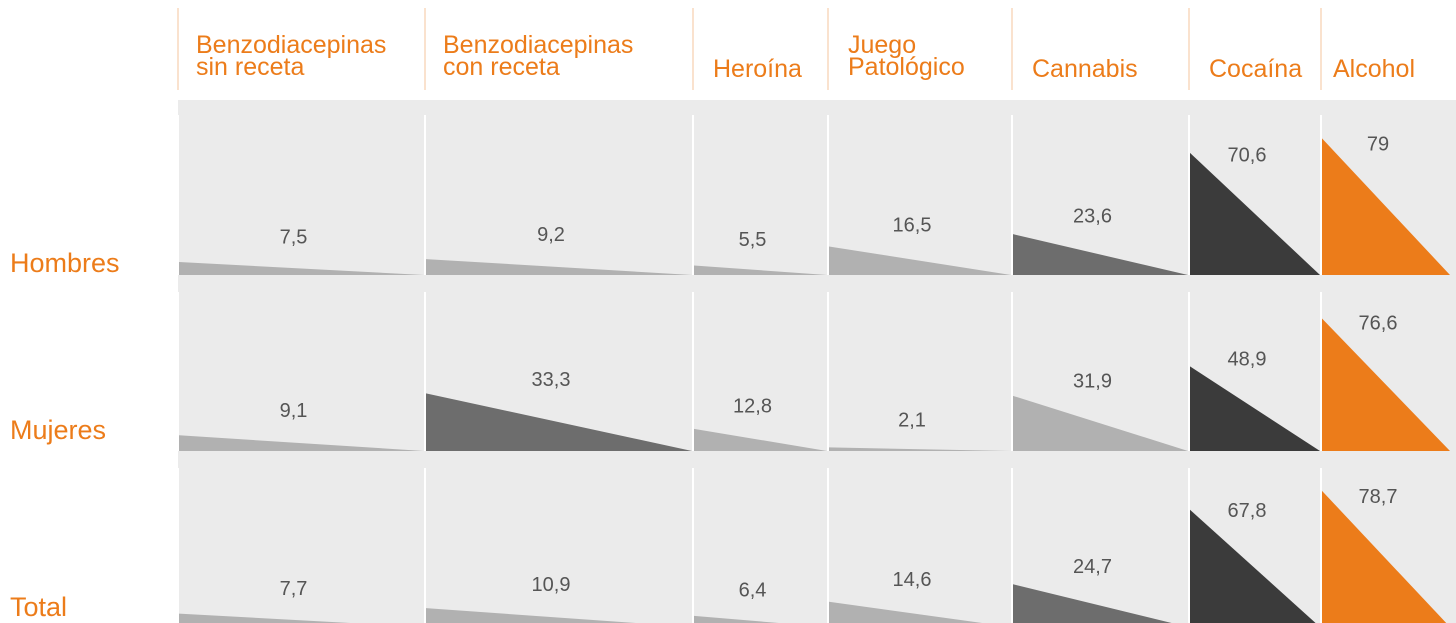 The image size is (1456, 623). What do you see at coordinates (65, 263) in the screenshot?
I see `row-label: Hombres` at bounding box center [65, 263].